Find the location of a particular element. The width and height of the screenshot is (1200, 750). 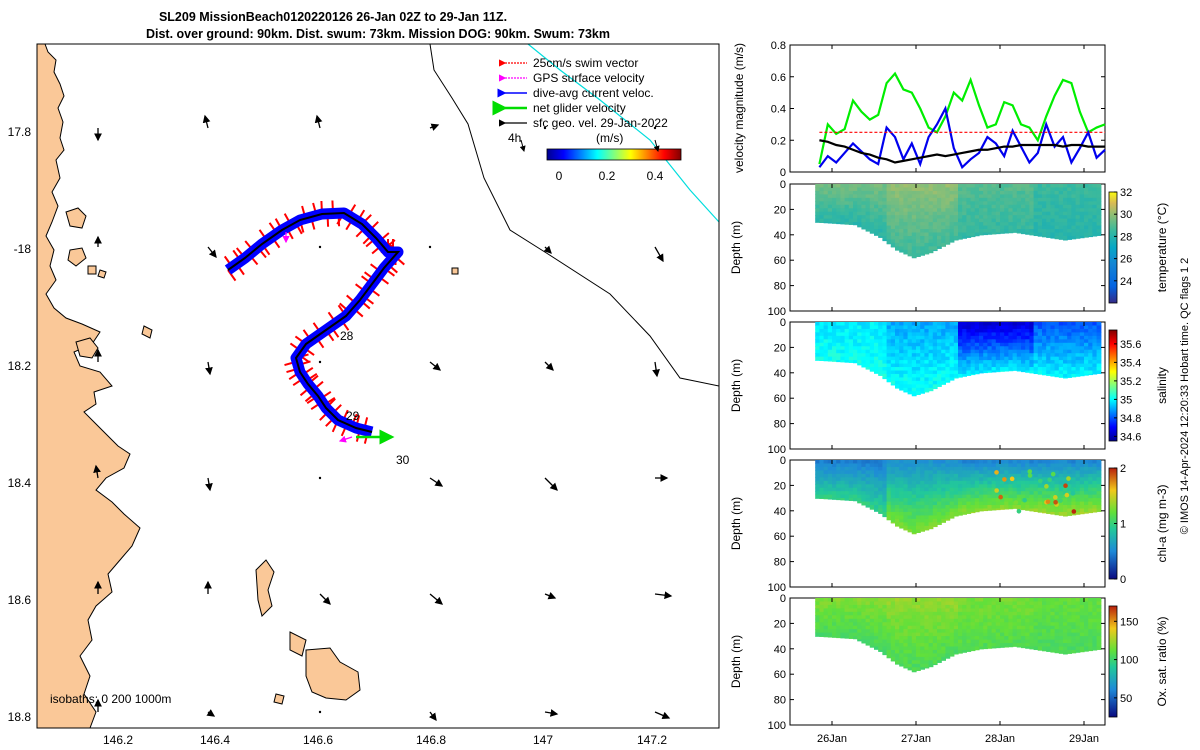

colorbar-tick: 35 is located at coordinates (1126, 400).